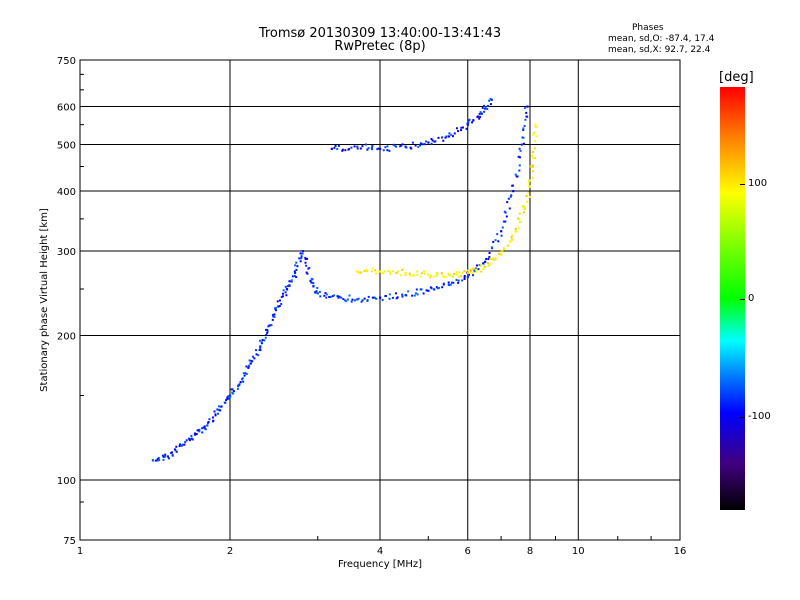 The width and height of the screenshot is (800, 600). I want to click on colorbar-label: [deg], so click(736, 77).